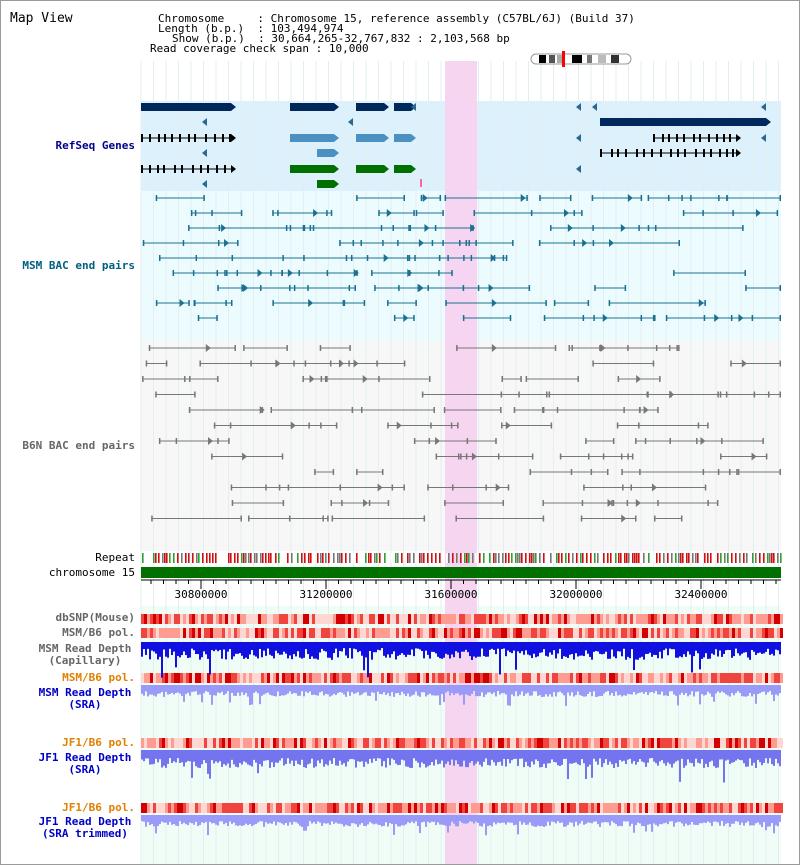 This screenshot has width=800, height=865. Describe the element at coordinates (78, 265) in the screenshot. I see `track-label-msm-bac: MSM BAC end pairs` at that location.